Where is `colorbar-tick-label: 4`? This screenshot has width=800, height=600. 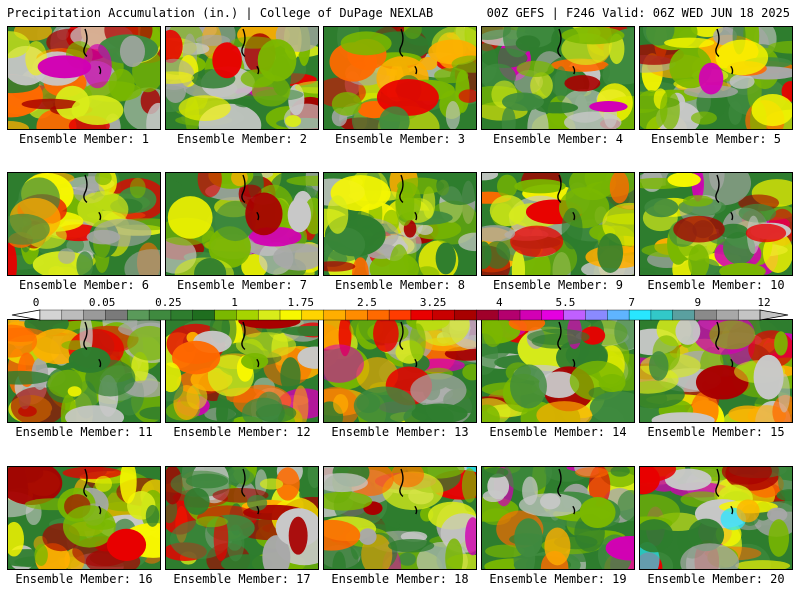 colorbar-tick-label: 4 is located at coordinates (499, 302).